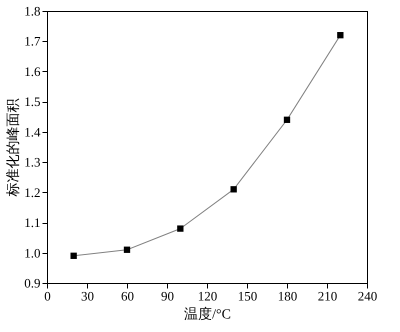  What do you see at coordinates (32, 71) in the screenshot?
I see `y-tick-label: 1.6` at bounding box center [32, 71].